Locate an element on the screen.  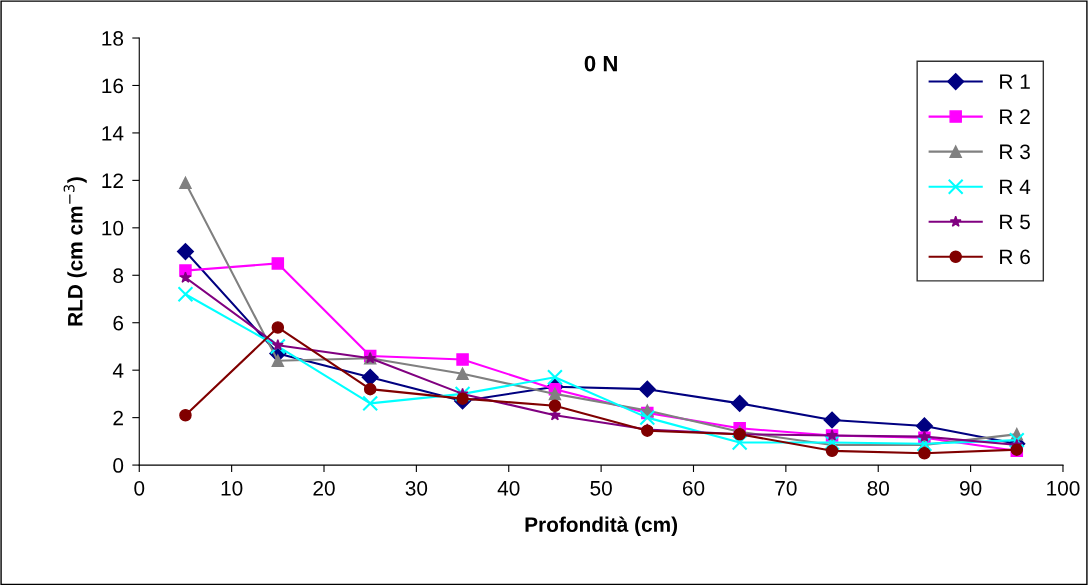
x-tick-label: 20 is located at coordinates (324, 488).